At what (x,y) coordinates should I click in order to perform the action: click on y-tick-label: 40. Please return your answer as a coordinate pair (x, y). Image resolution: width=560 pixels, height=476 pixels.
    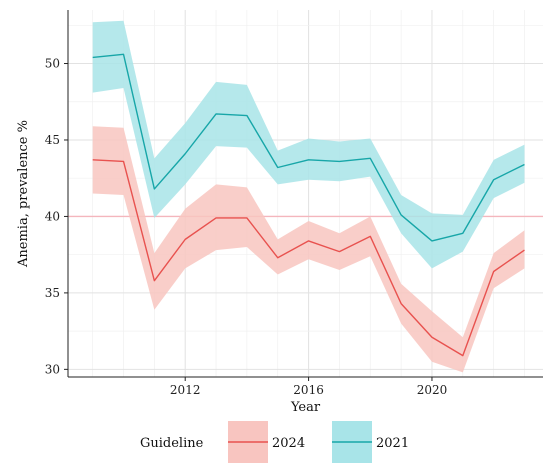
    Looking at the image, I should click on (52, 216).